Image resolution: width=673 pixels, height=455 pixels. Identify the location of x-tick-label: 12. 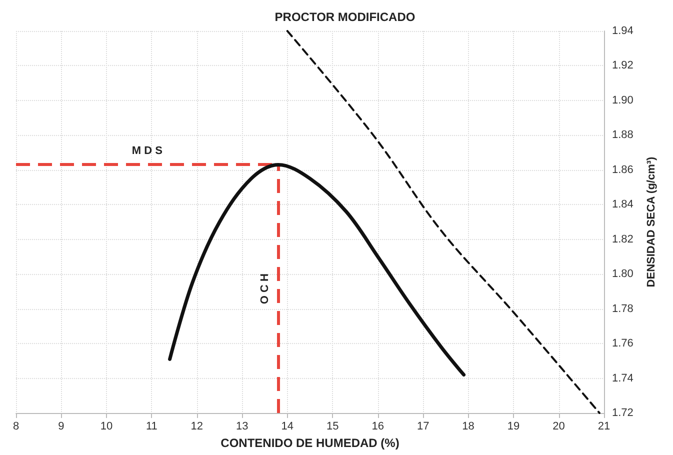
(197, 426).